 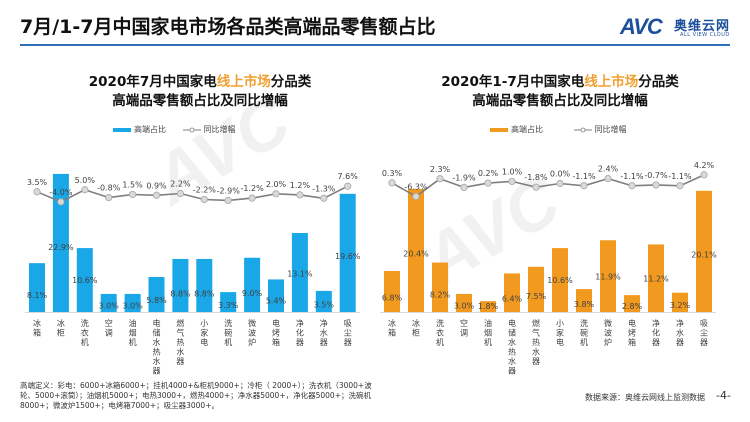 I want to click on right-category-label: 电, so click(x=512, y=323).